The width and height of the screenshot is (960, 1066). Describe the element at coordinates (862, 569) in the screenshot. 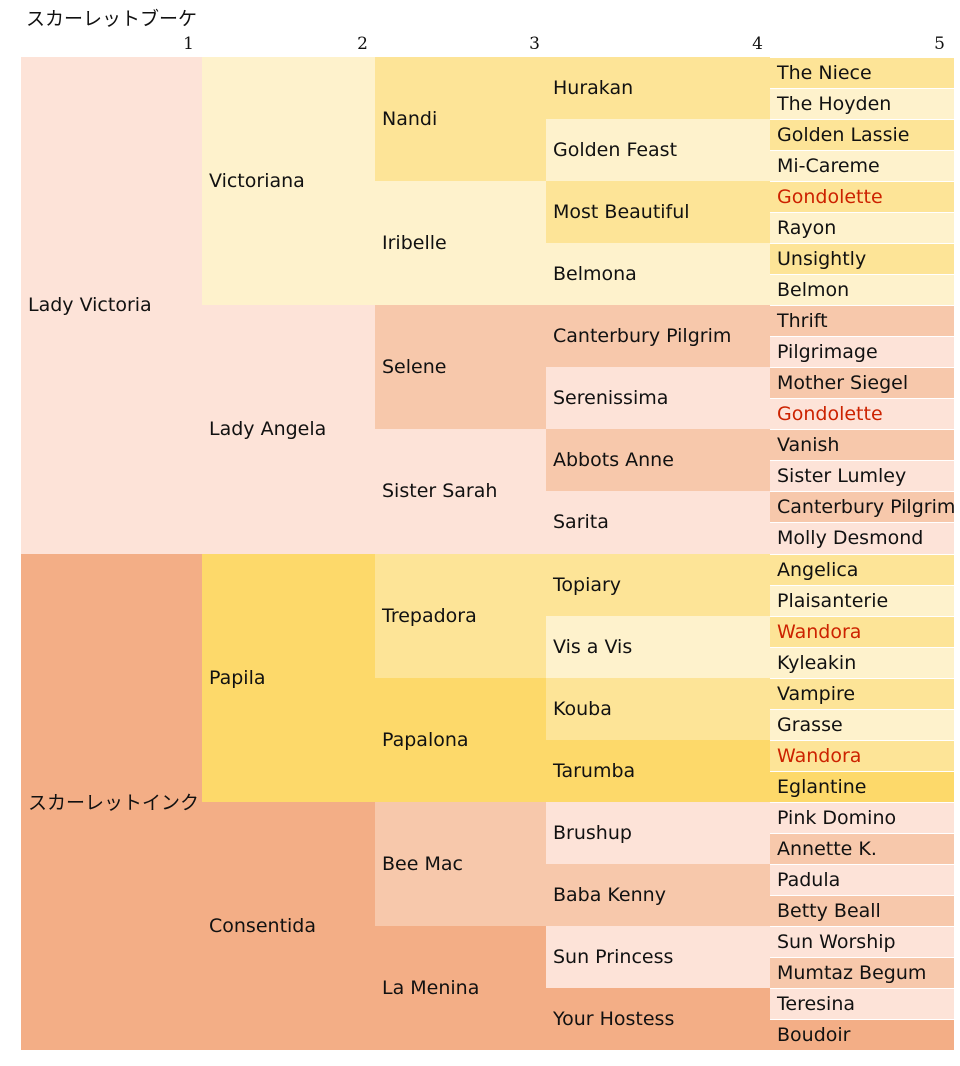

I see `ancestor-gen5: Angelica` at that location.